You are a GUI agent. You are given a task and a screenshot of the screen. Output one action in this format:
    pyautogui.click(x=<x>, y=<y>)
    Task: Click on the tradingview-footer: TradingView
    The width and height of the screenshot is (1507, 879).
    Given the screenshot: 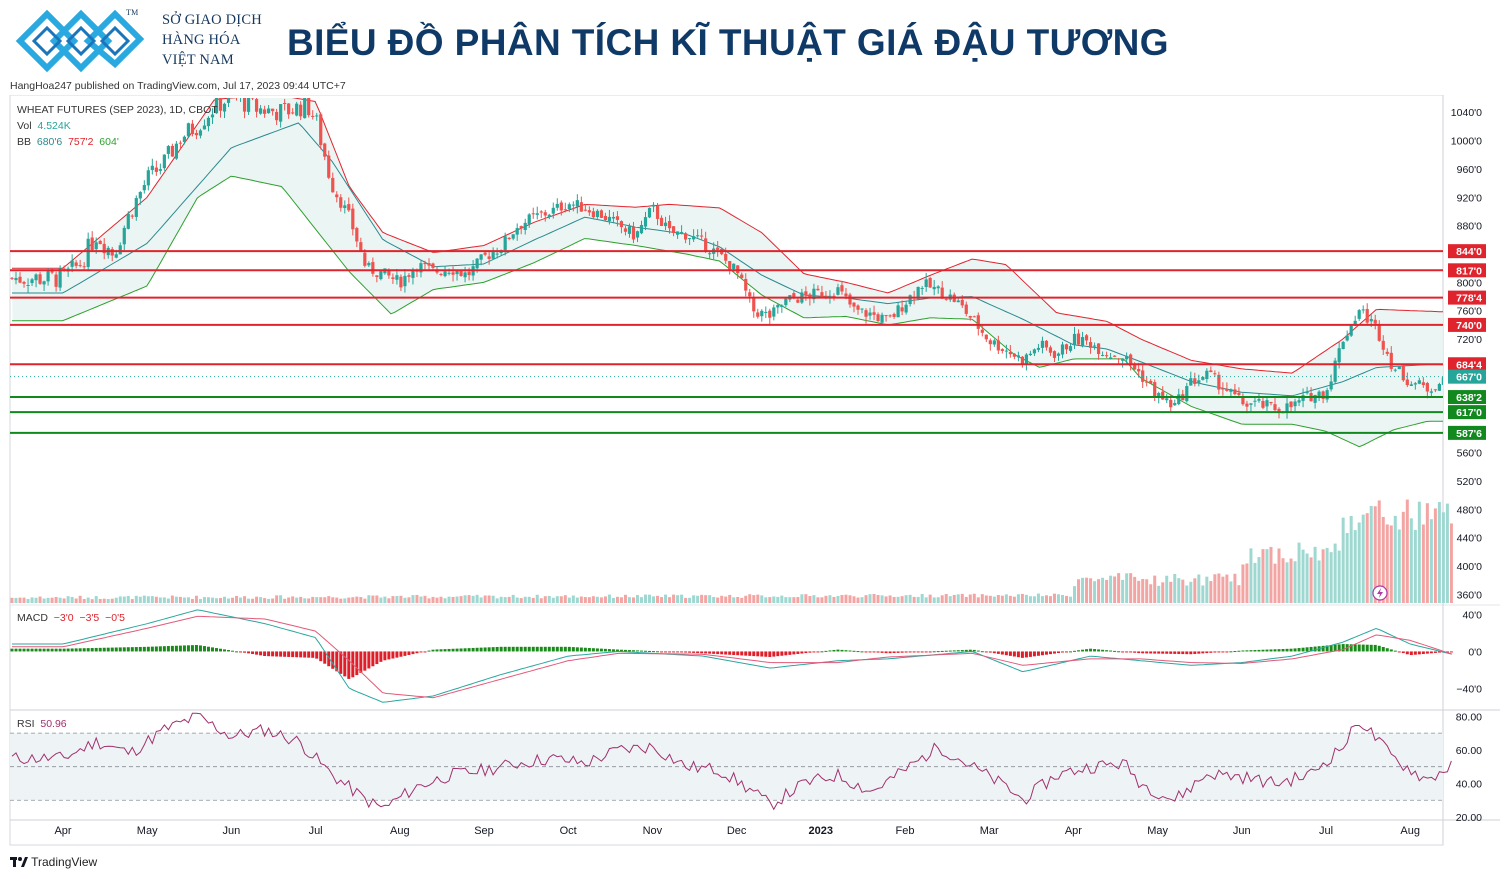 What is the action you would take?
    pyautogui.click(x=53, y=862)
    